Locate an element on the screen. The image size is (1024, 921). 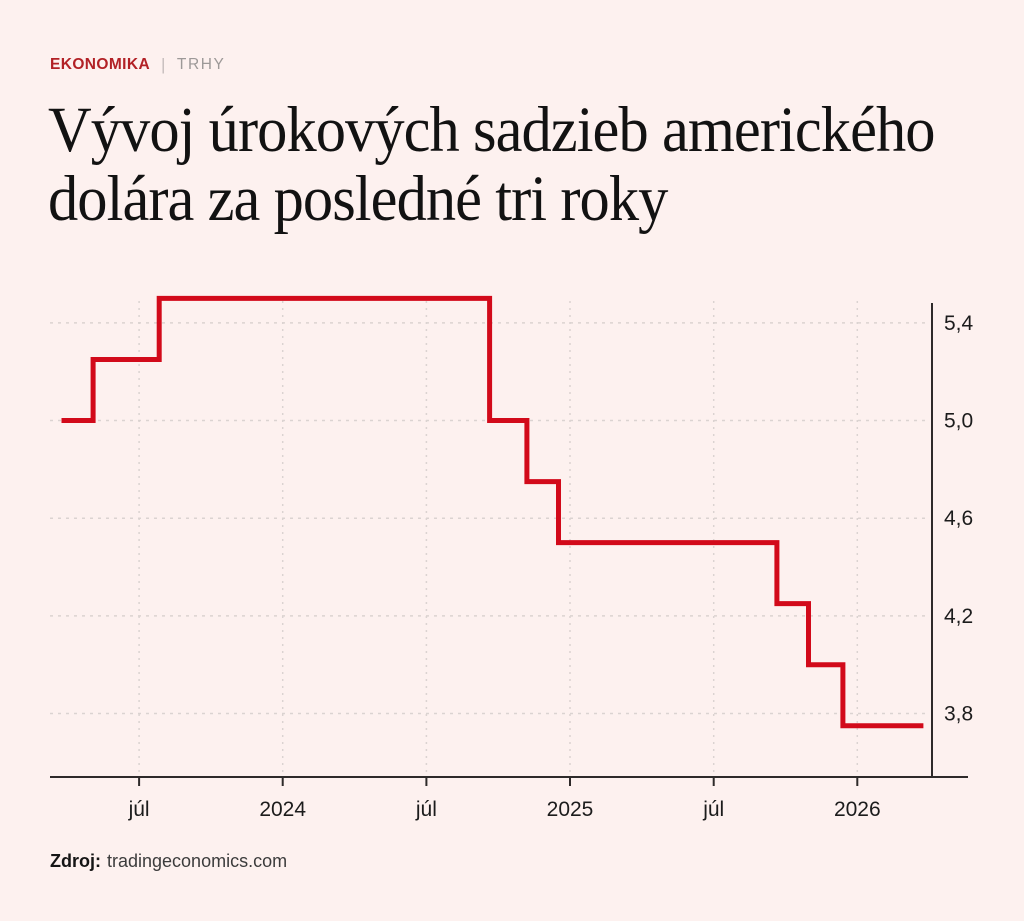
source-label: Zdroj: is located at coordinates (75, 861).